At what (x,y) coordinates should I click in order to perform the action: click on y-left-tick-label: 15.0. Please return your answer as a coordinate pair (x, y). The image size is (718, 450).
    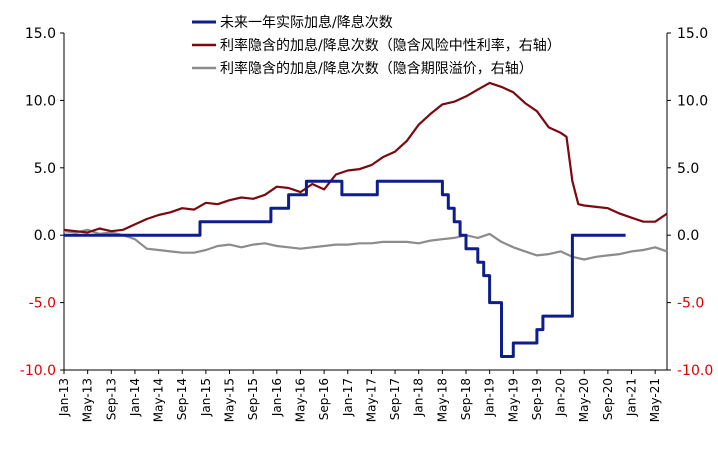
    Looking at the image, I should click on (40, 34).